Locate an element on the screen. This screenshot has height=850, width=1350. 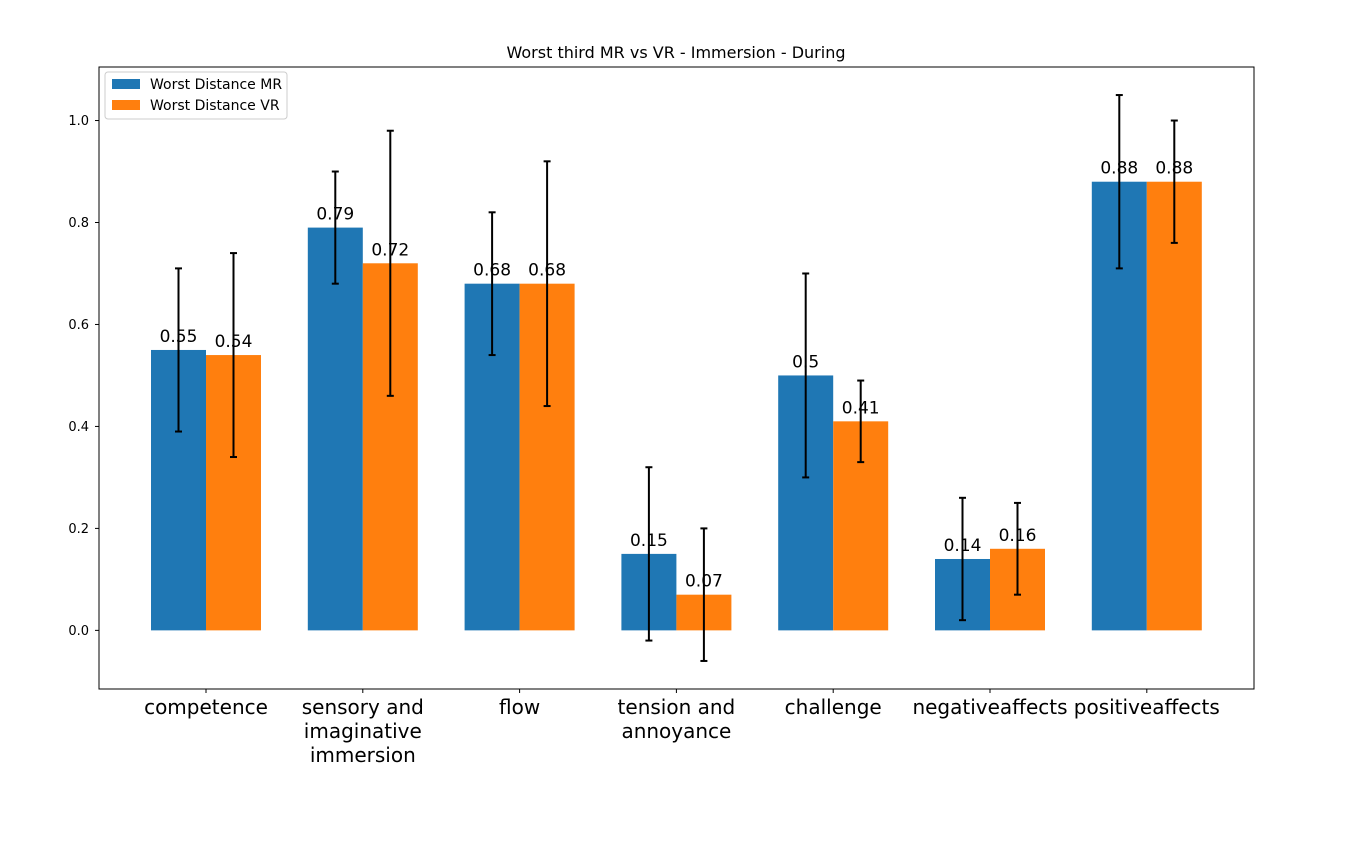
x-tick-label-line: flow is located at coordinates (519, 707).